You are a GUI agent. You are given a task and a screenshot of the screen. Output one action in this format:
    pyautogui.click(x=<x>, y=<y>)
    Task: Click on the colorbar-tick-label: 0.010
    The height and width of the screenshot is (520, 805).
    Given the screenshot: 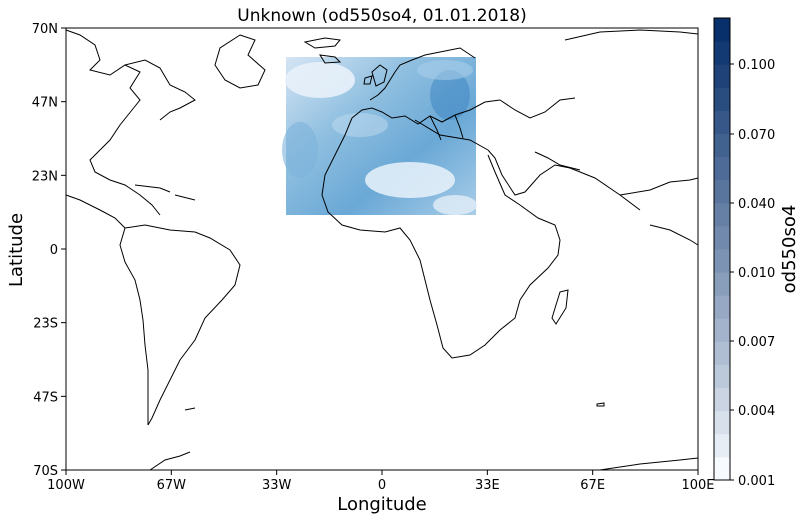 What is the action you would take?
    pyautogui.click(x=756, y=273)
    